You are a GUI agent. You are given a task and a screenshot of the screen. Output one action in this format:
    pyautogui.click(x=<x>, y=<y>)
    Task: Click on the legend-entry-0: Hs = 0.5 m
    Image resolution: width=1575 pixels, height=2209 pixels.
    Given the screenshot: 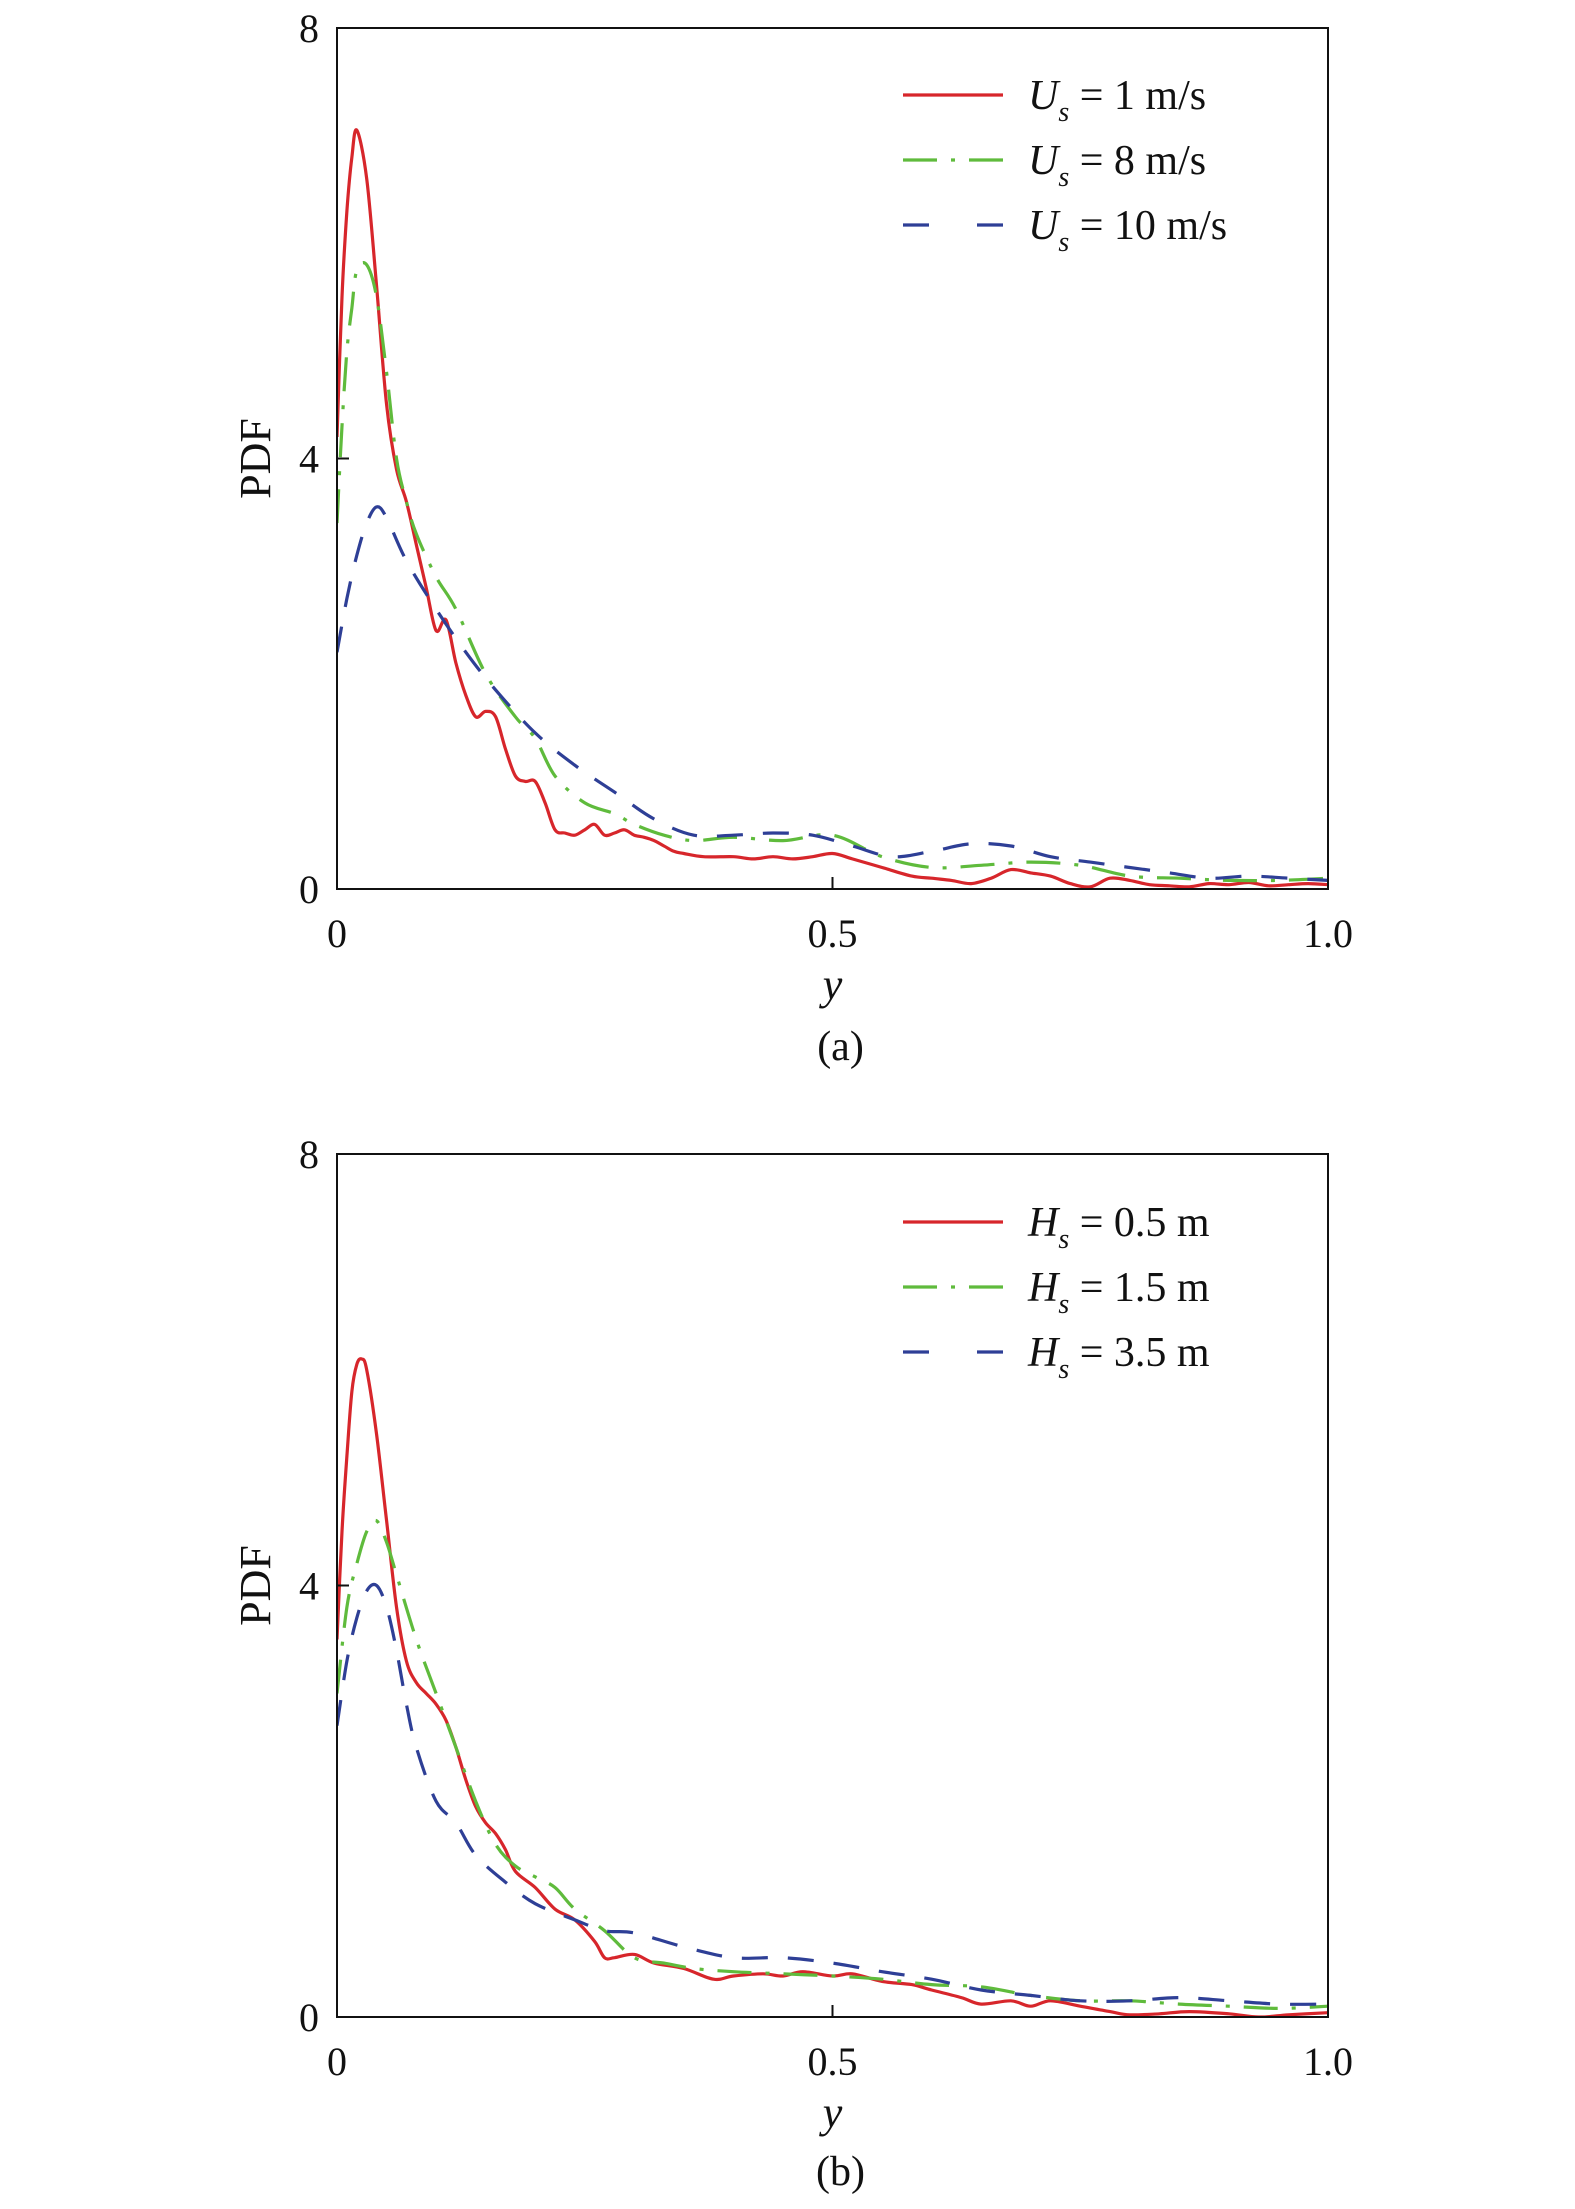 What is the action you would take?
    pyautogui.click(x=1118, y=1227)
    